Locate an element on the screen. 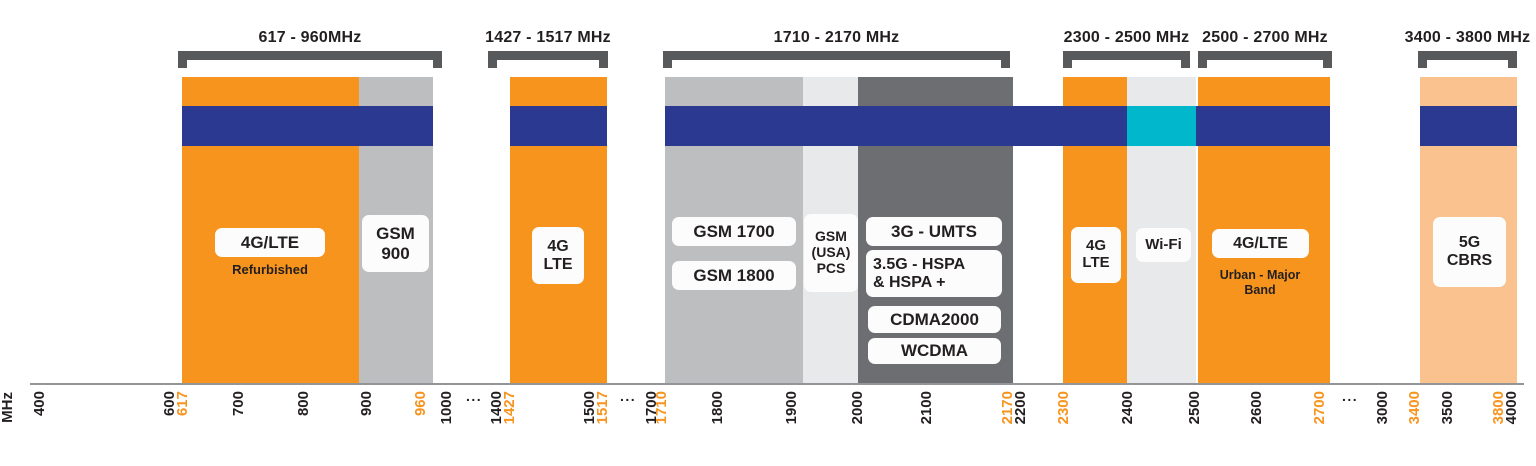 This screenshot has width=1536, height=466. range-bracket-label: 617 - 960MHz is located at coordinates (310, 37).